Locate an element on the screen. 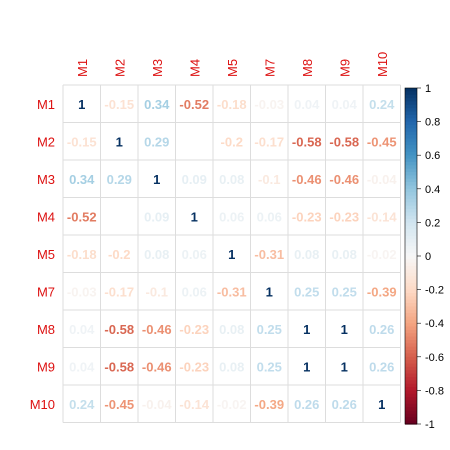 This screenshot has height=450, width=450. legend-tick-label: 1 is located at coordinates (428, 89).